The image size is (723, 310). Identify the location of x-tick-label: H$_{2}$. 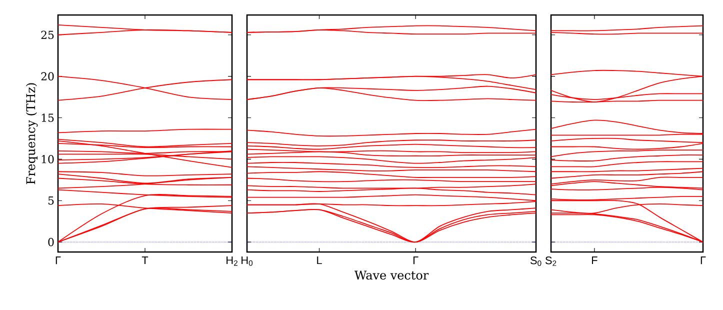
(232, 261).